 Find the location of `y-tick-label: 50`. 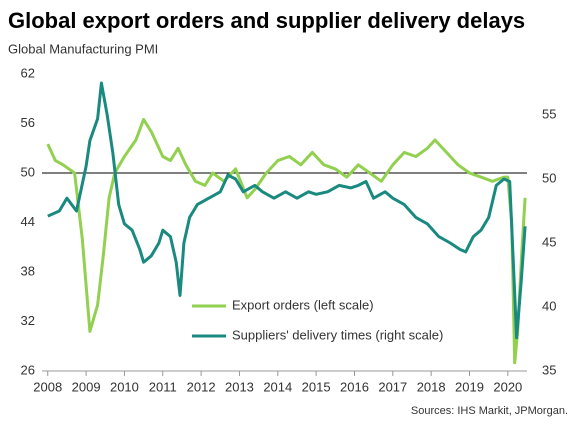

y-tick-label: 50 is located at coordinates (28, 171).